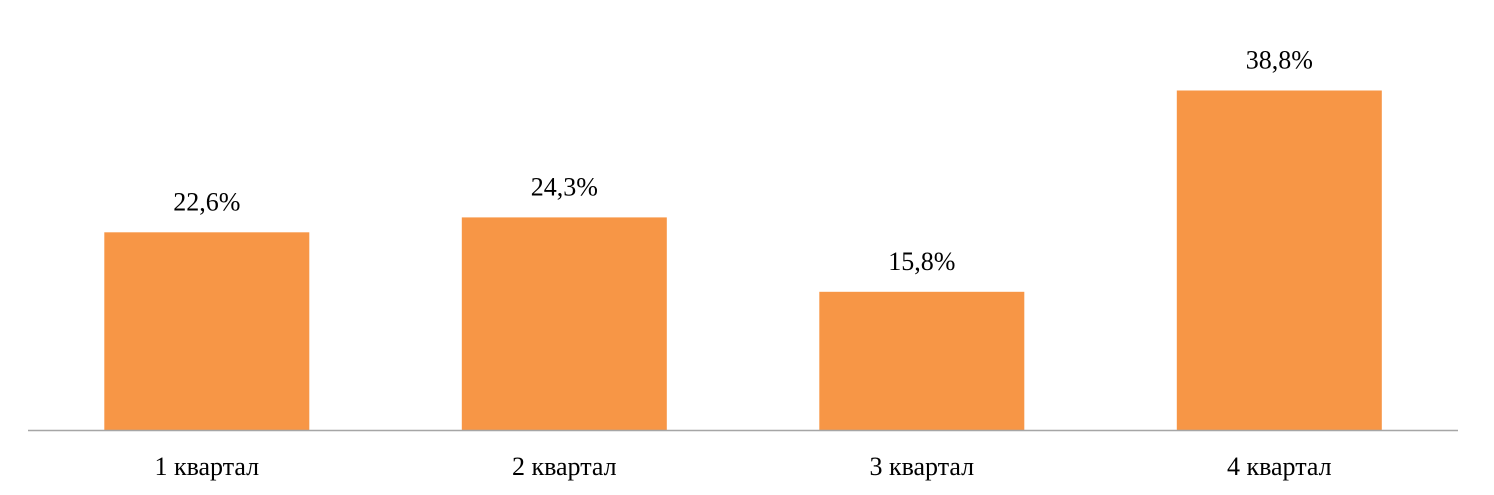 This screenshot has height=495, width=1494. I want to click on data-label-3: 15,8%, so click(921, 261).